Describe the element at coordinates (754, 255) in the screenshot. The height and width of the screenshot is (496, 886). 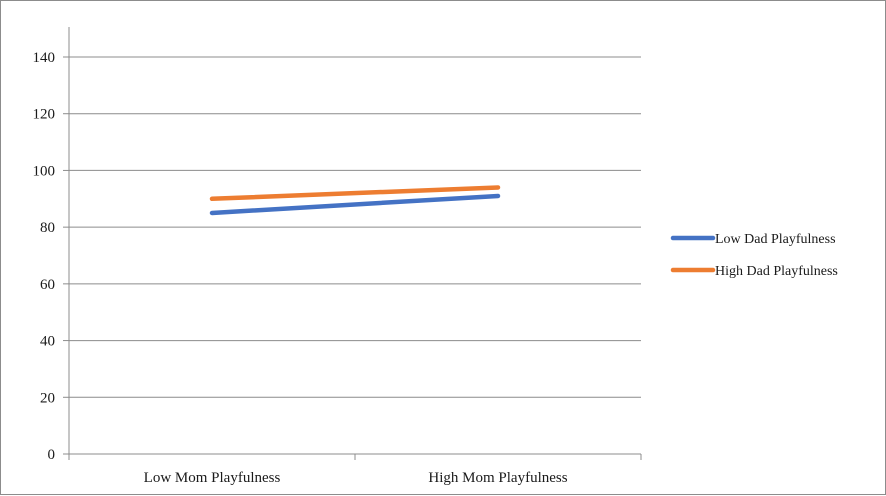
I see `legend: Low Dad Playfulness High Dad Playfulness` at that location.